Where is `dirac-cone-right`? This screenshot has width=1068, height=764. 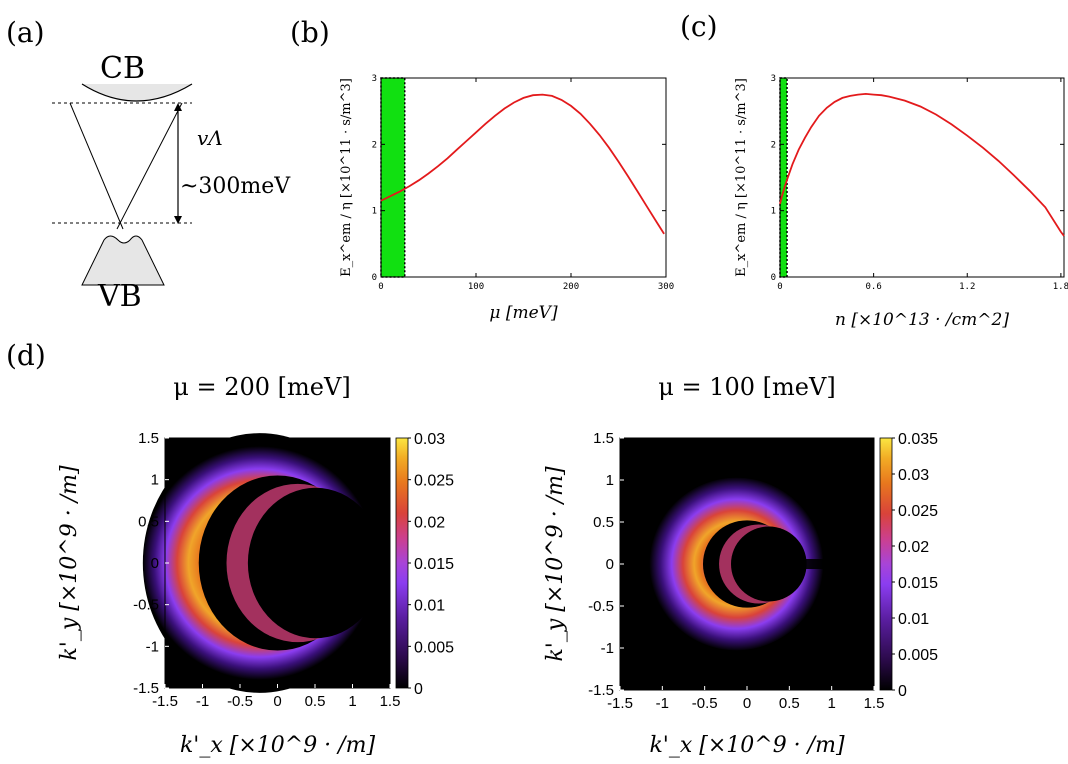 dirac-cone-right is located at coordinates (149, 166).